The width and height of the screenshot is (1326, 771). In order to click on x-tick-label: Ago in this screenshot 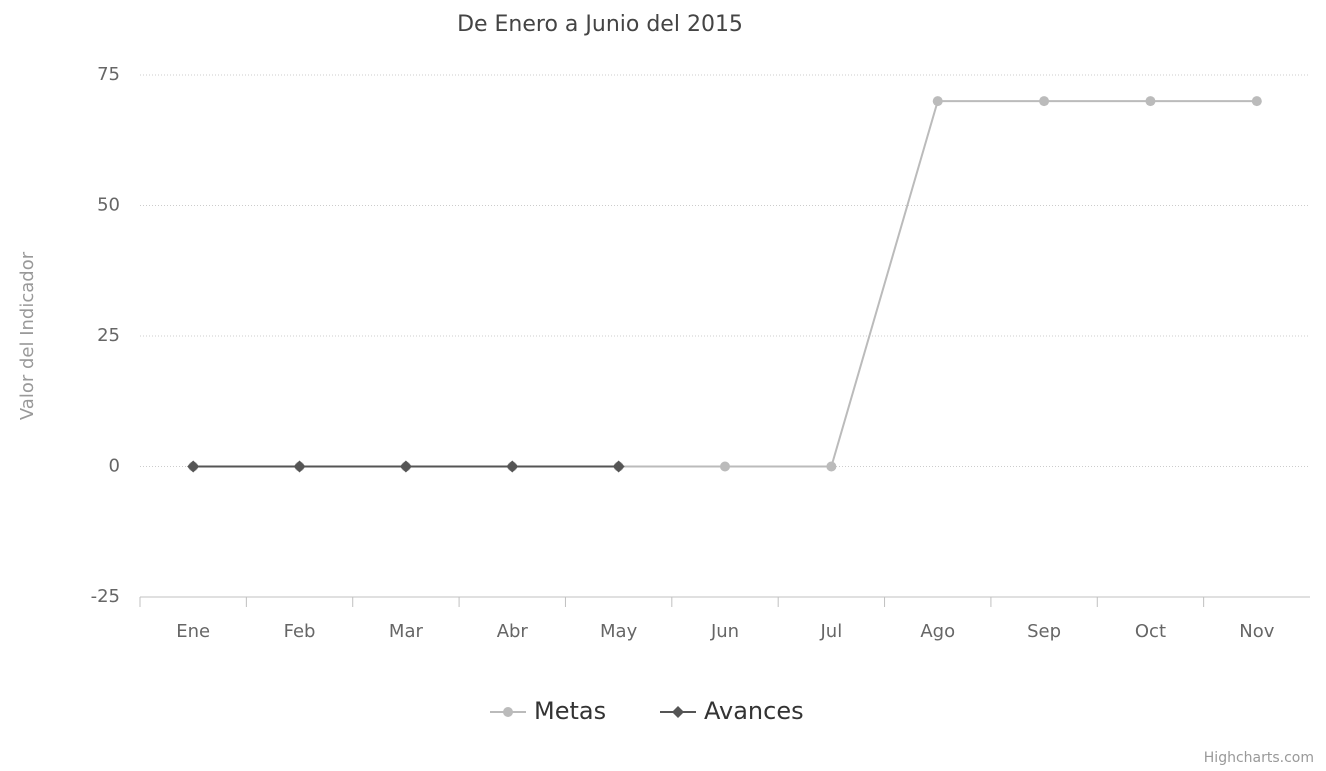, I will do `click(937, 631)`.